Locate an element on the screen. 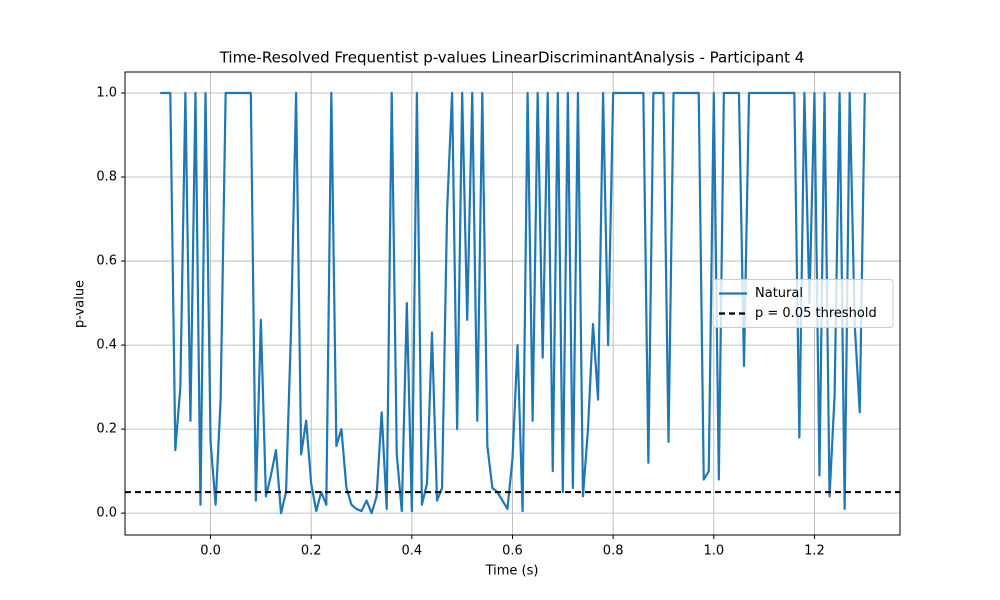  x-tick-label: 0.0 is located at coordinates (210, 551).